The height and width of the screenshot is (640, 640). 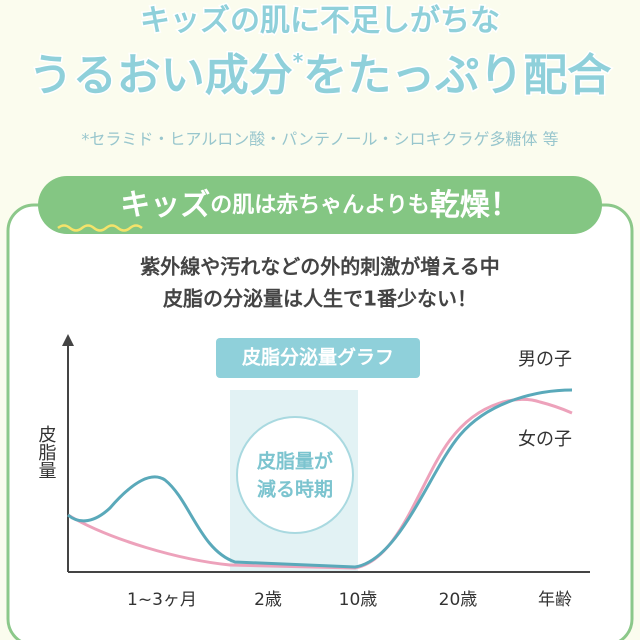 I want to click on y-label: 皮脂量, so click(x=46, y=452).